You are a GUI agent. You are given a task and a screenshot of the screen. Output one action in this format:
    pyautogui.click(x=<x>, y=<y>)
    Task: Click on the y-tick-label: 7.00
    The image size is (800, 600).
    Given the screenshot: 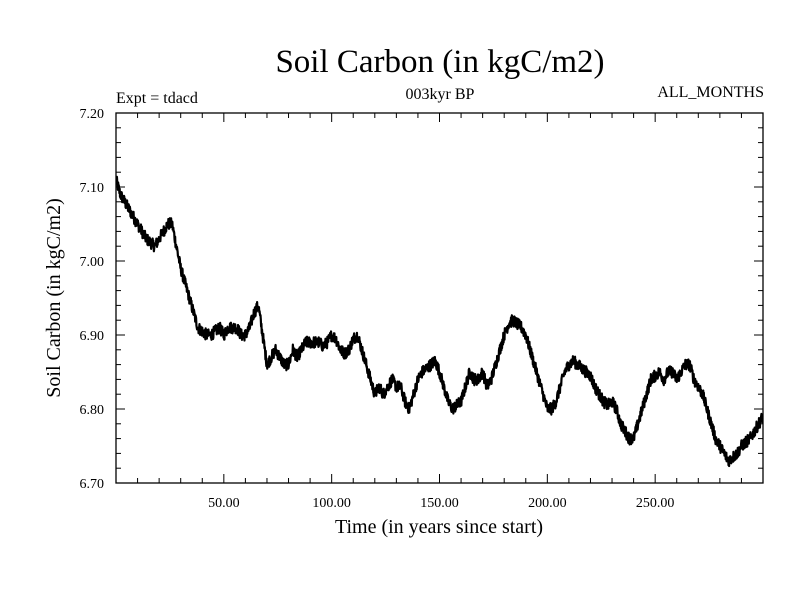 What is the action you would take?
    pyautogui.click(x=92, y=262)
    